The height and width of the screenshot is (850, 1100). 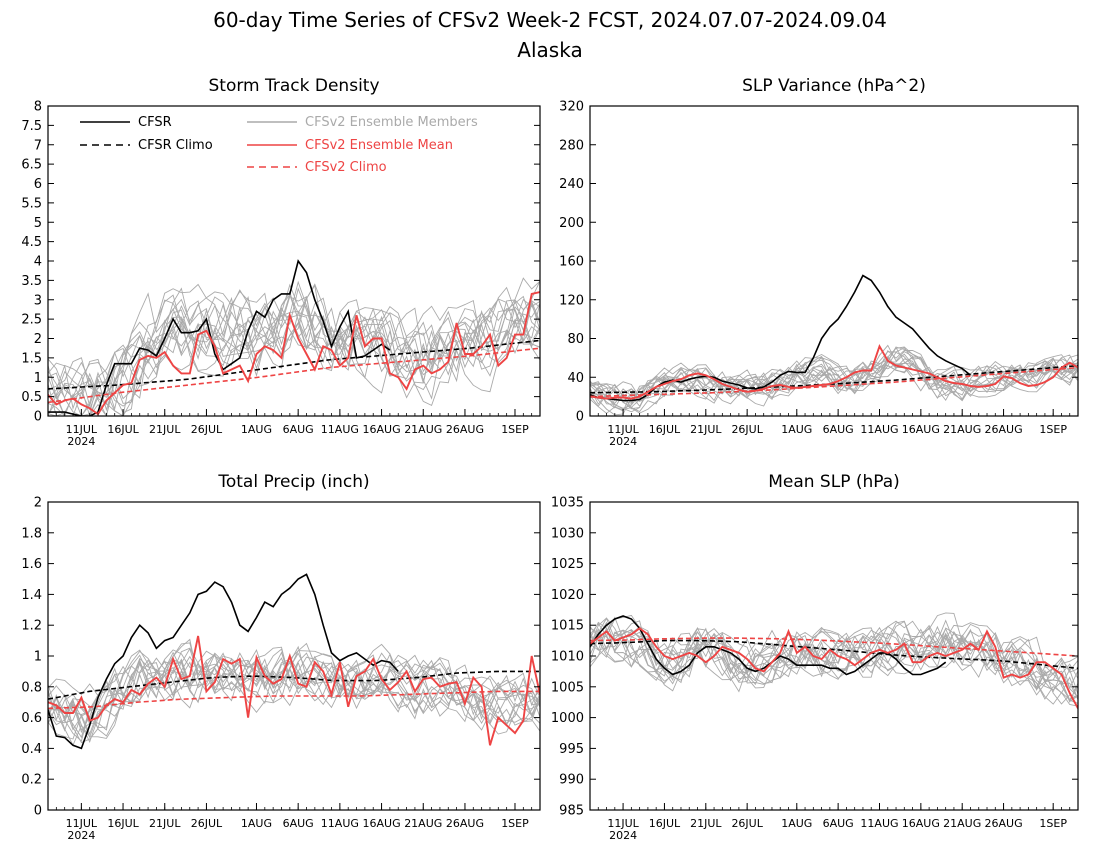 I want to click on y-tick-label: 240, so click(x=571, y=184).